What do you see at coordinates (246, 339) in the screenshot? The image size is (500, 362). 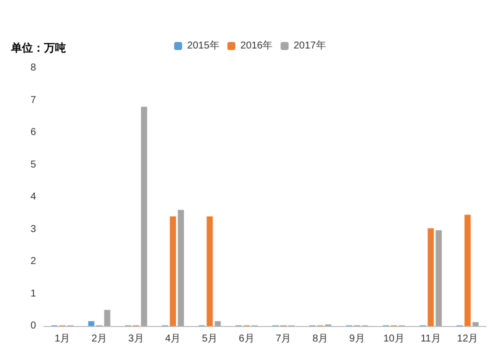 I see `x-tick-label: 6月` at bounding box center [246, 339].